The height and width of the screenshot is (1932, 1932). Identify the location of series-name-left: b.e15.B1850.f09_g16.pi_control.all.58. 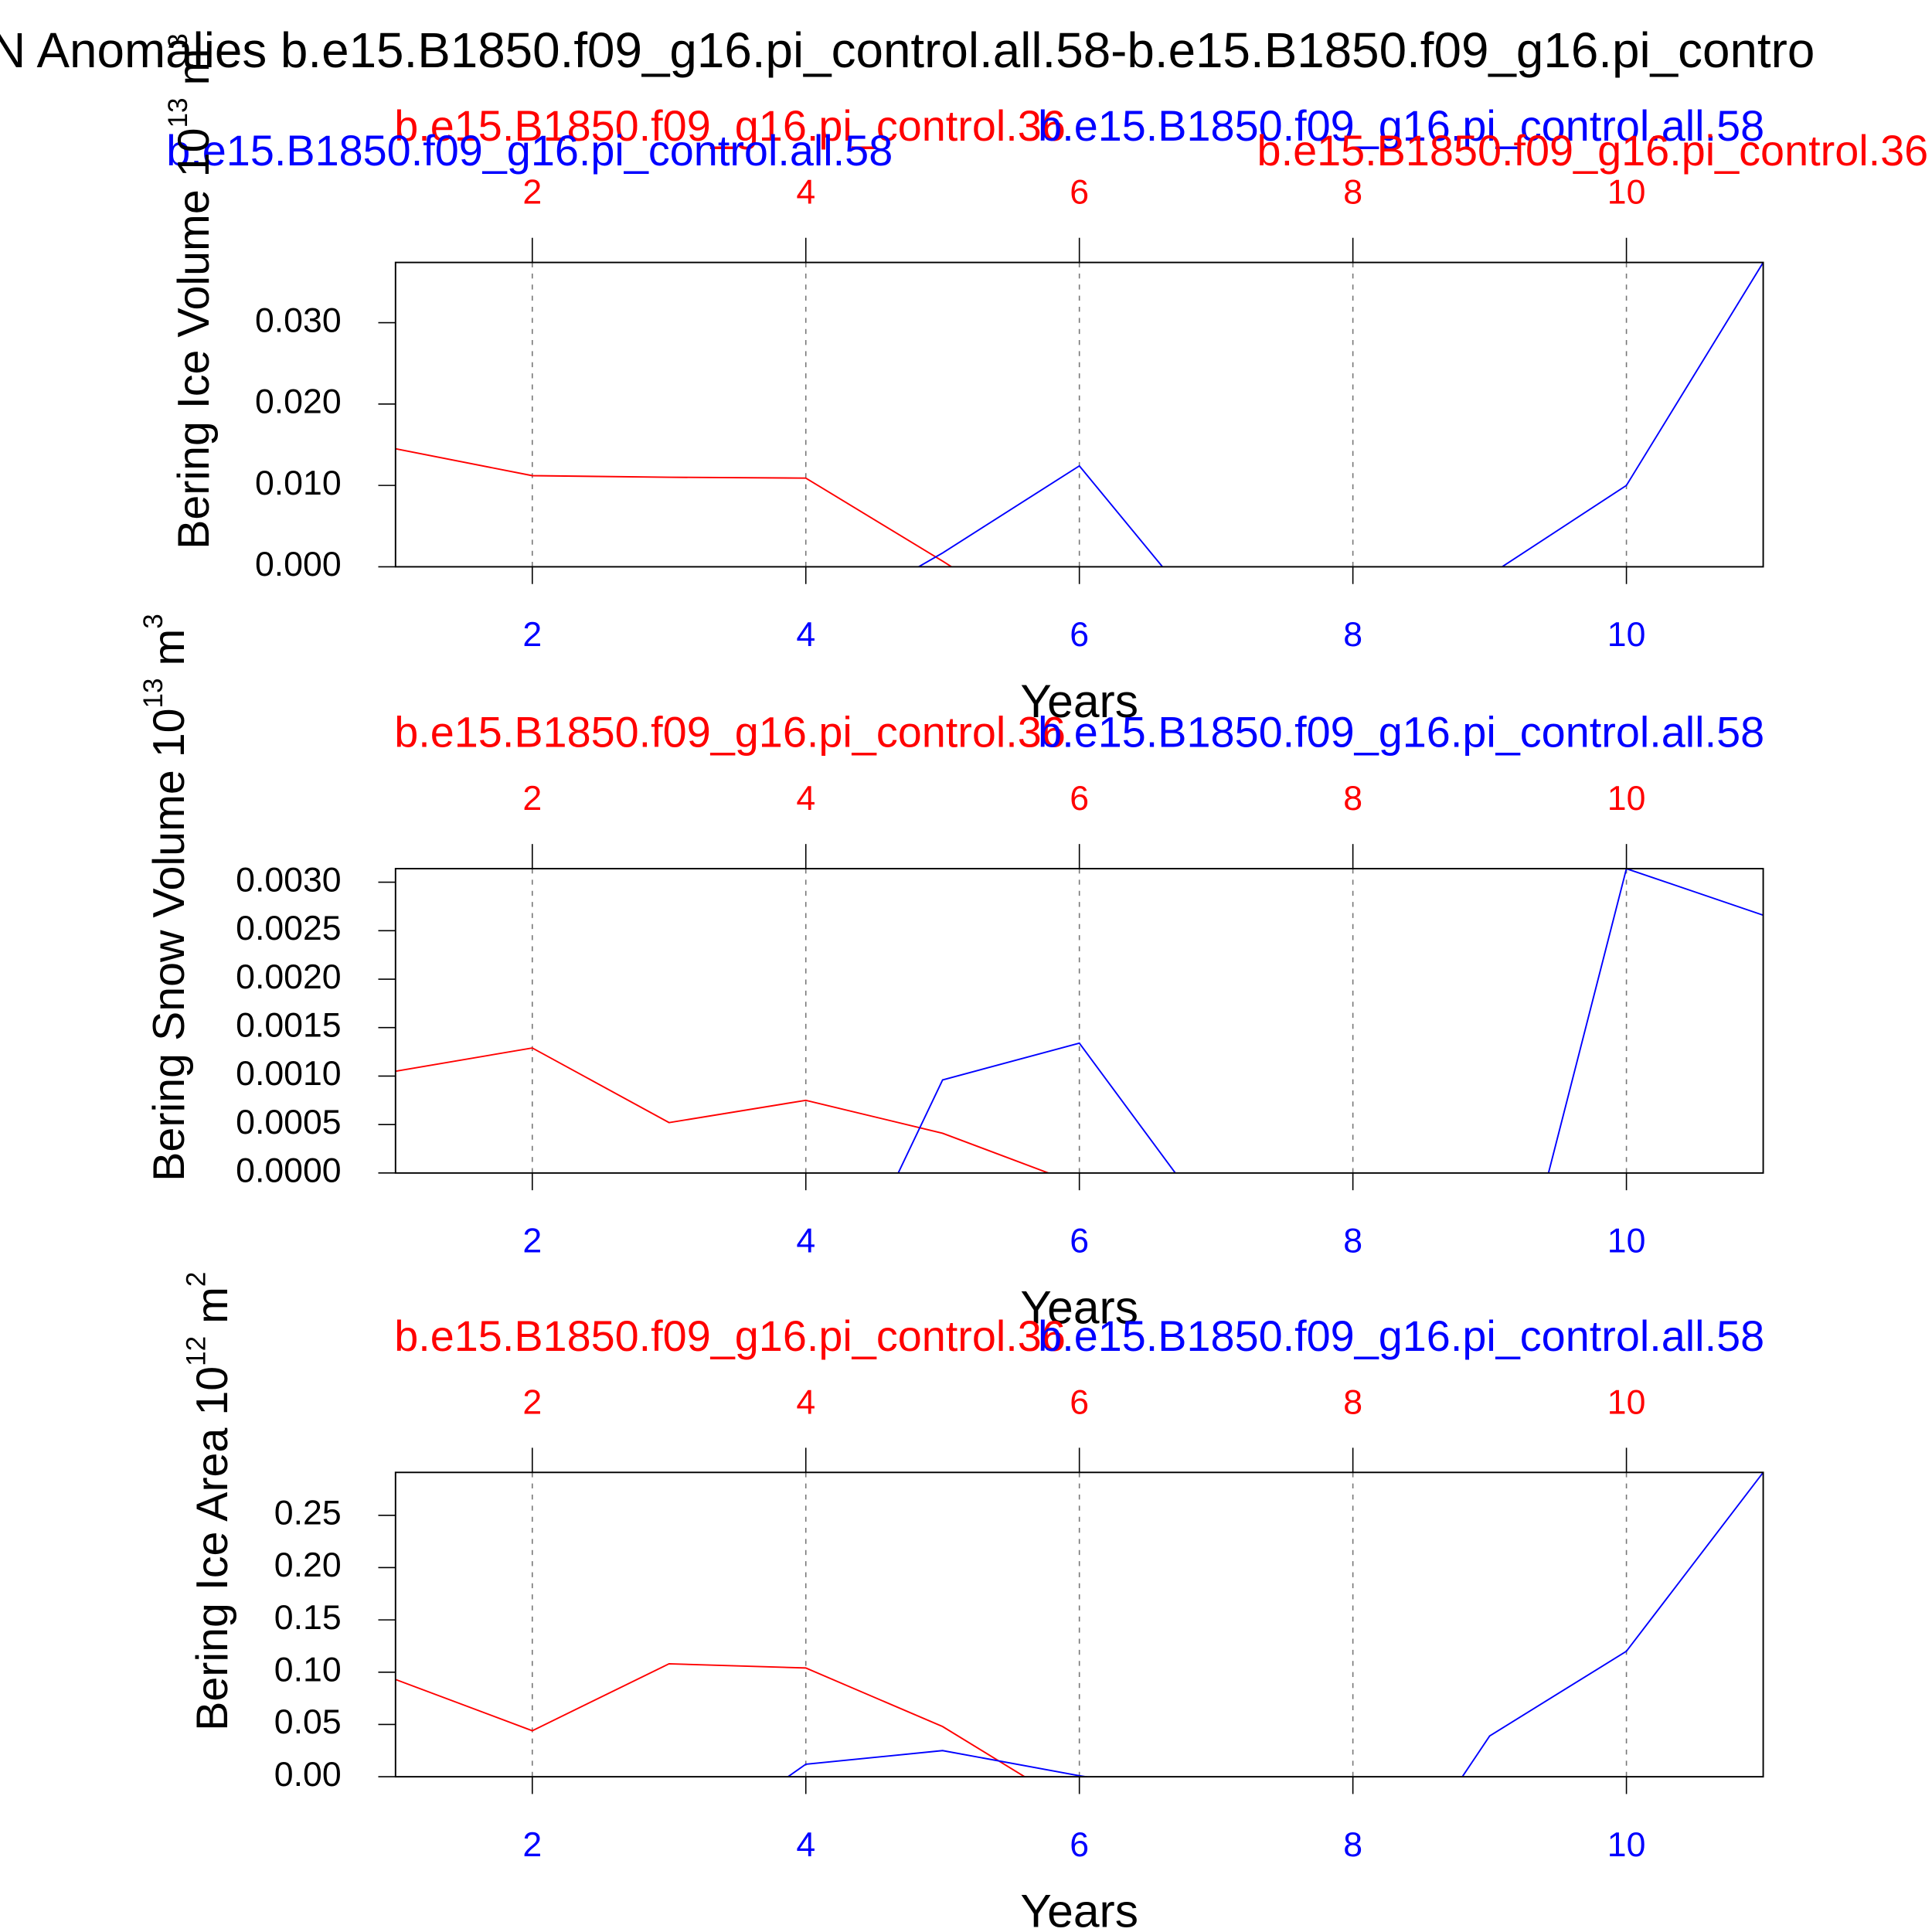
(529, 151).